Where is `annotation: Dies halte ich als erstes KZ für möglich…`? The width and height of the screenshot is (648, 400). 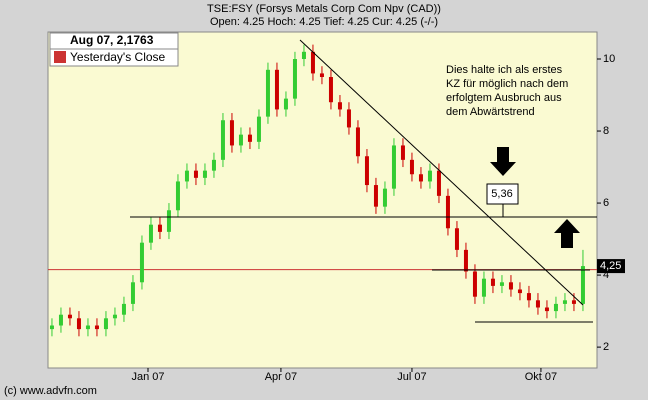
annotation: Dies halte ich als erstes KZ für möglich… is located at coordinates (507, 91).